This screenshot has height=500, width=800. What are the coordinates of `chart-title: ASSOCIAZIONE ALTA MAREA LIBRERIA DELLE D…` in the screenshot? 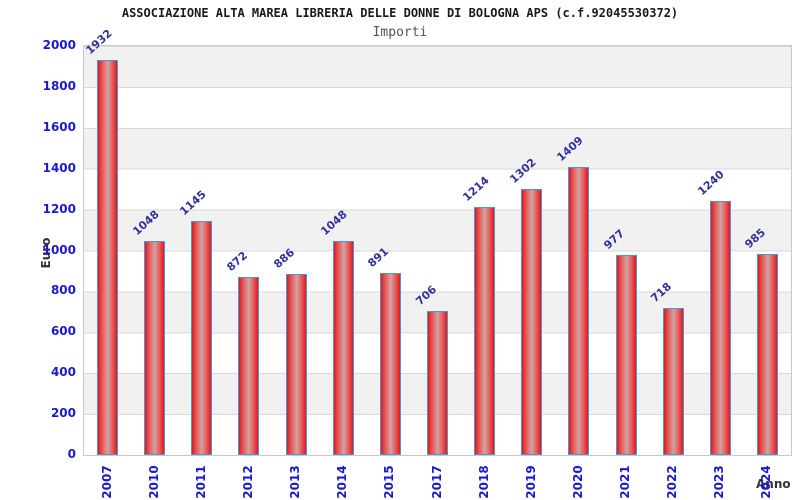 It's located at (400, 13).